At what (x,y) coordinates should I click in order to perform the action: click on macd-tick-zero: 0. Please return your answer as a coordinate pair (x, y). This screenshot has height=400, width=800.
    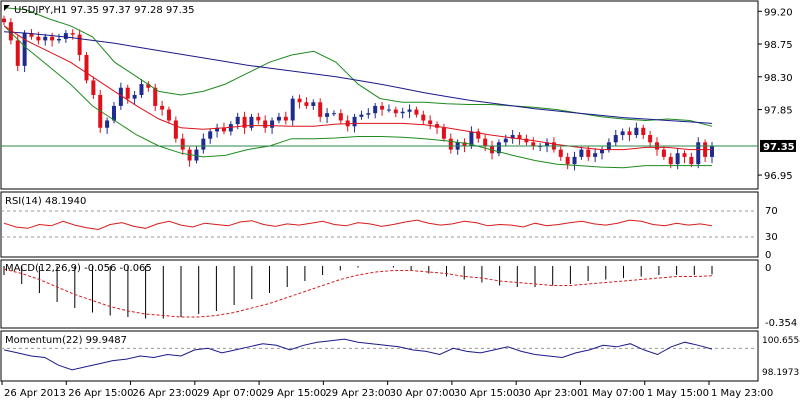
    Looking at the image, I should click on (768, 268).